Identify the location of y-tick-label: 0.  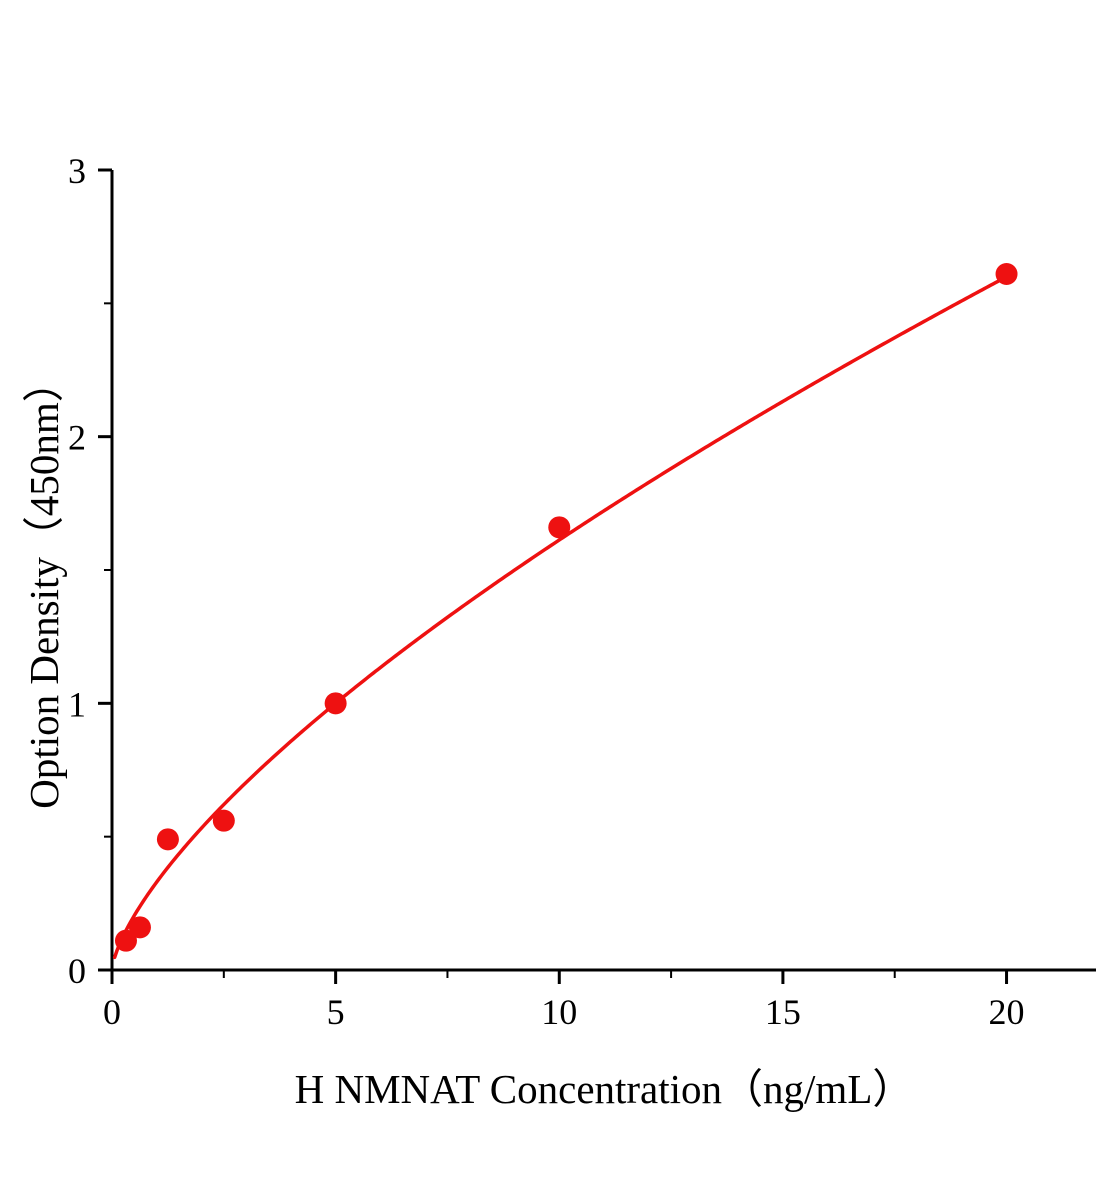
(77, 971).